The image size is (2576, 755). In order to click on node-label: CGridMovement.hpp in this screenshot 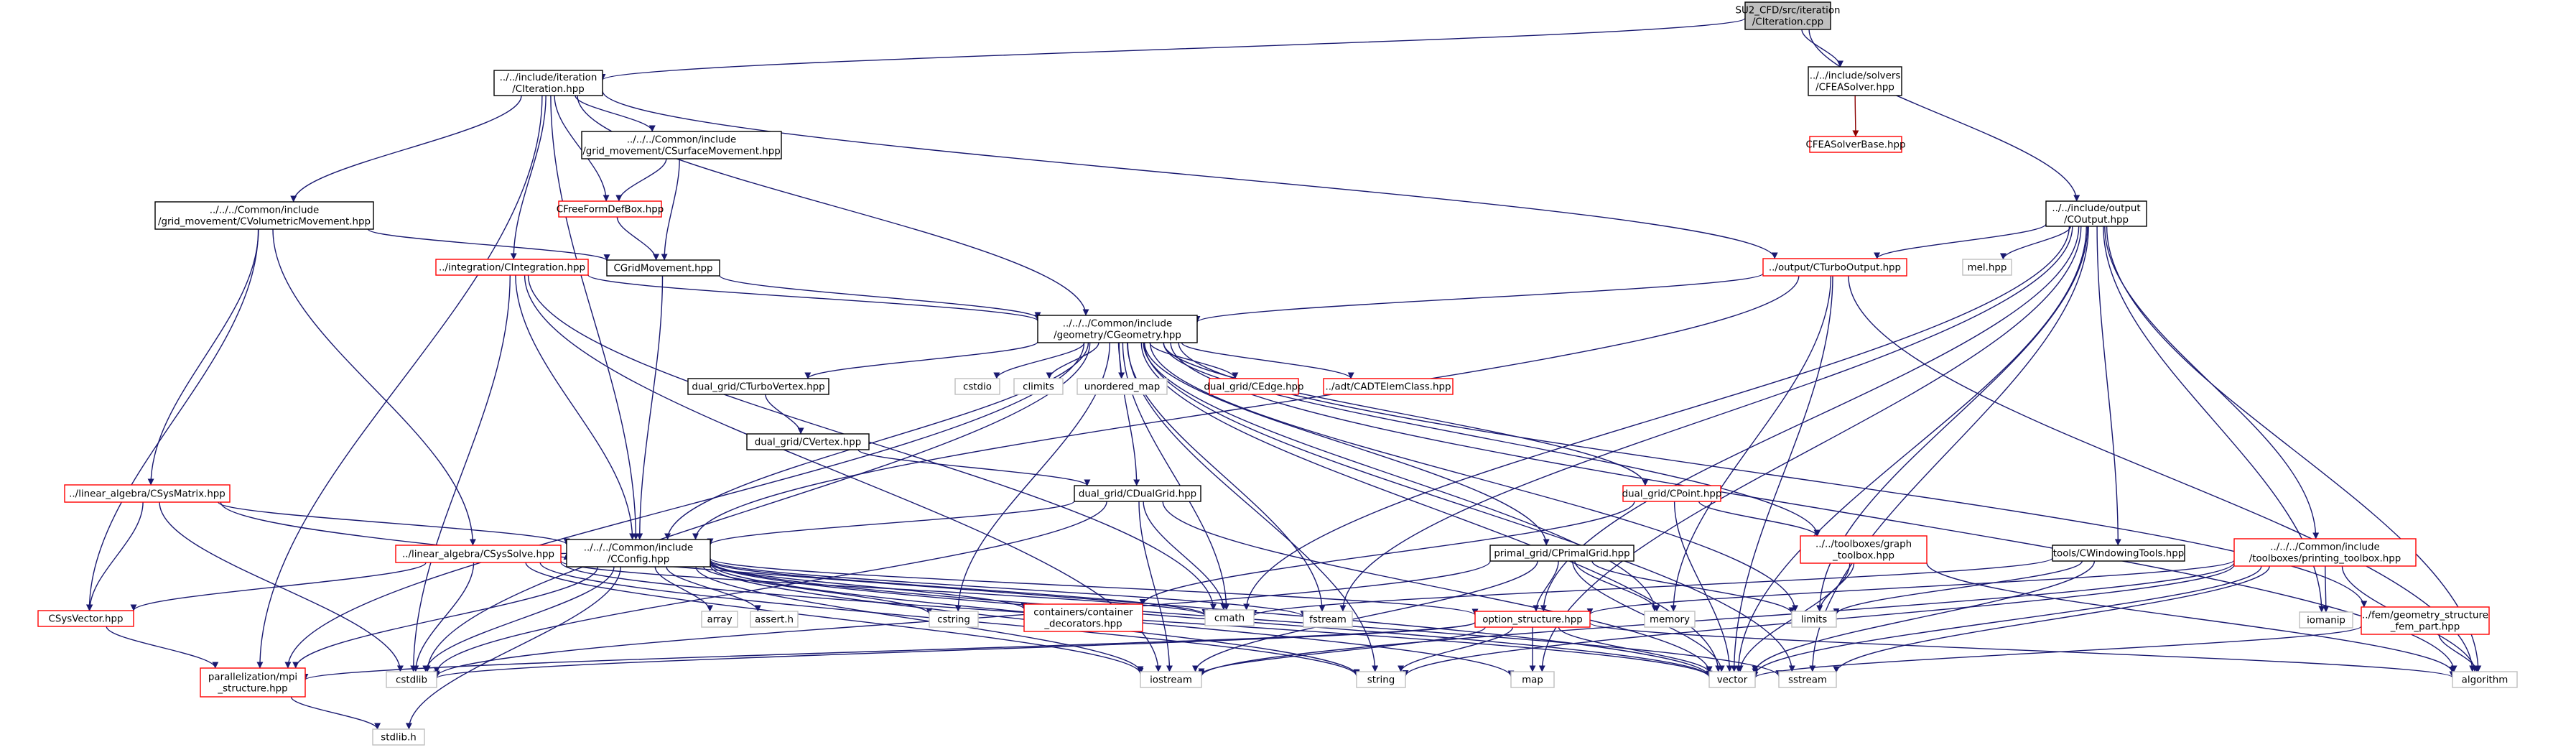, I will do `click(662, 269)`.